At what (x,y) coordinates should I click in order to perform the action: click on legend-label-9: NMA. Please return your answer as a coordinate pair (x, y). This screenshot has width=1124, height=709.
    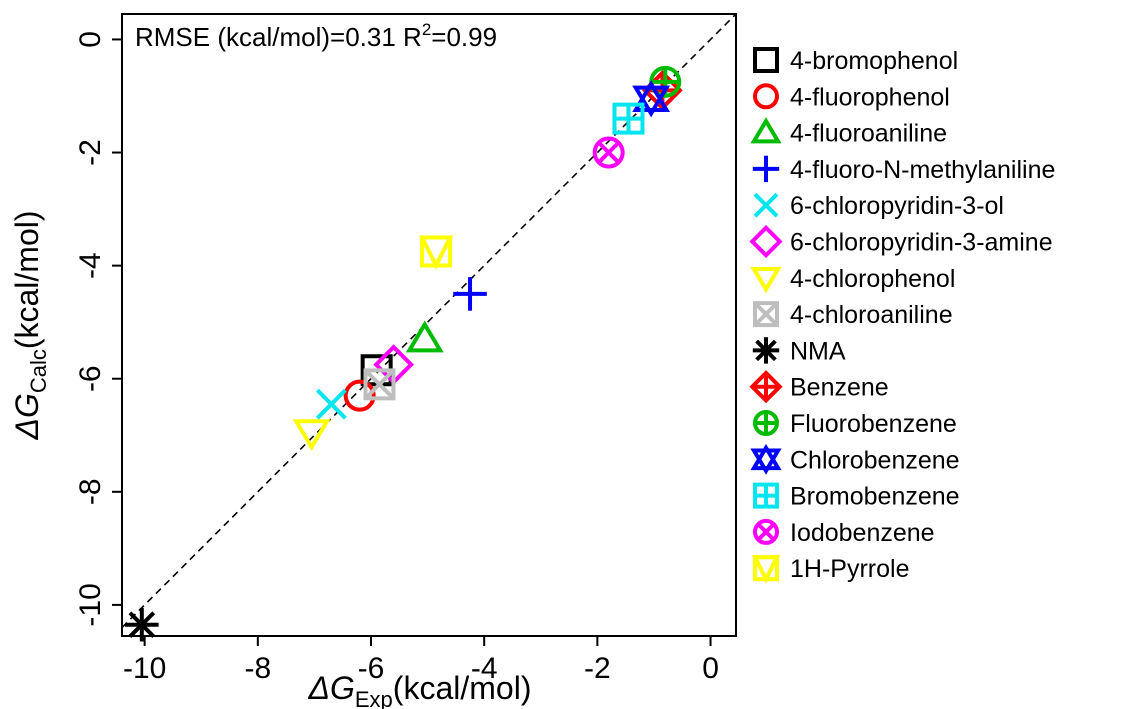
    Looking at the image, I should click on (818, 351).